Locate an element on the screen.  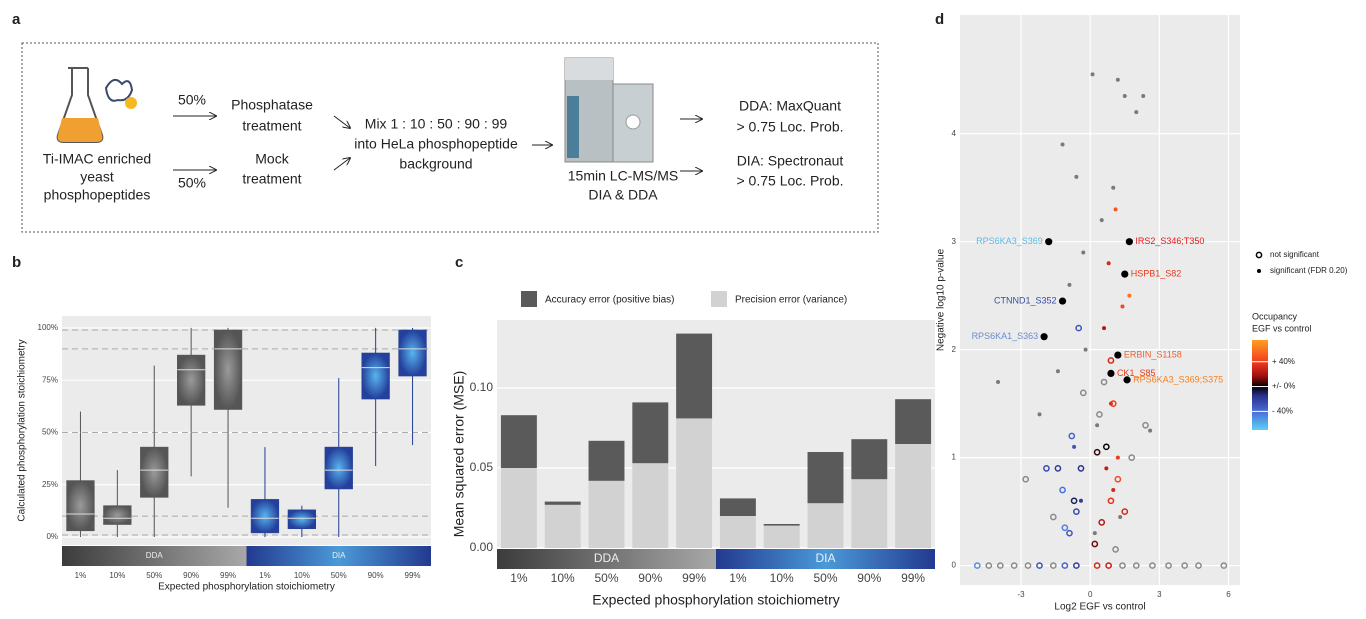
x-tick-label: 50% is located at coordinates (339, 575).